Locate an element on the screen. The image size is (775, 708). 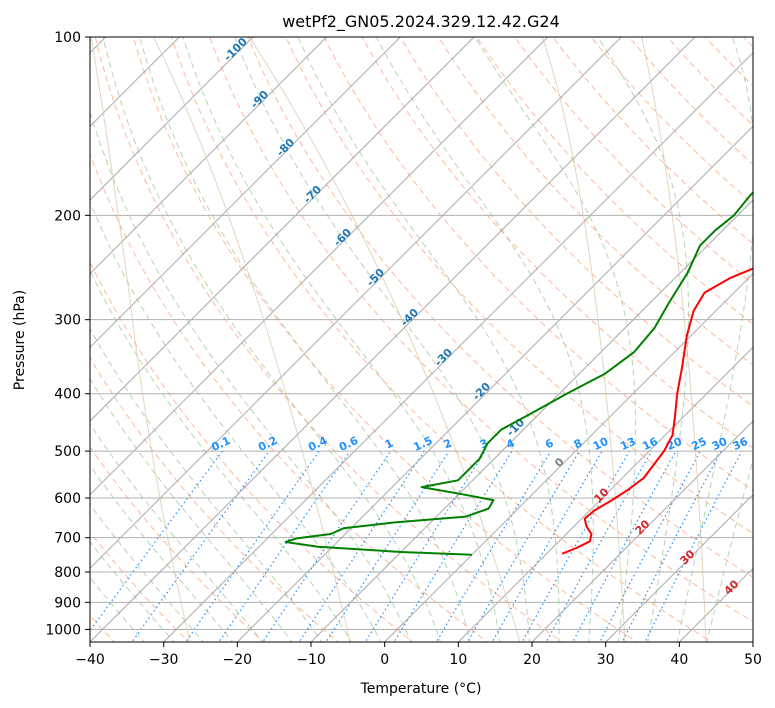
mixing-ratio-label: 16 is located at coordinates (650, 444).